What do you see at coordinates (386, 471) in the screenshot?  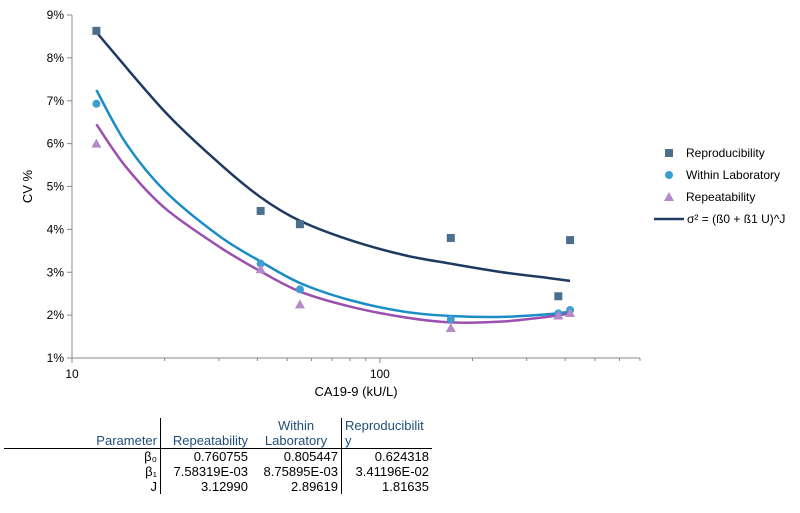 I see `row-reproducibility: 3.41196E-02` at bounding box center [386, 471].